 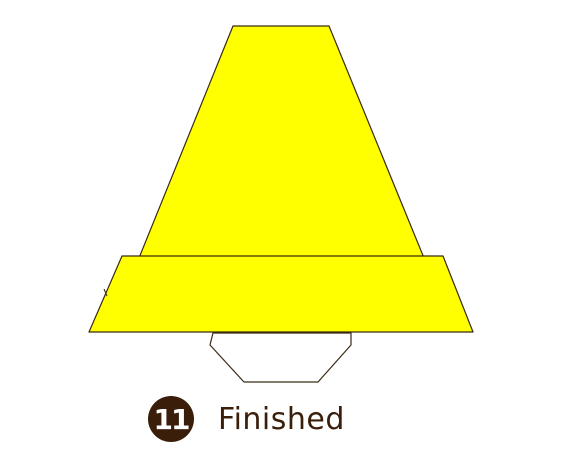 I want to click on bell-rim-band, so click(x=281, y=294).